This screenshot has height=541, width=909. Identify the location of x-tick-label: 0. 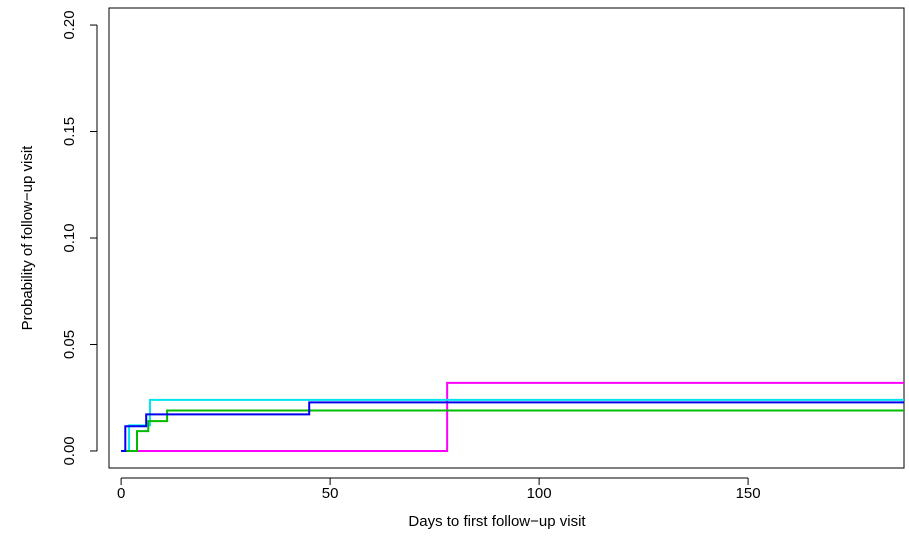
(121, 493).